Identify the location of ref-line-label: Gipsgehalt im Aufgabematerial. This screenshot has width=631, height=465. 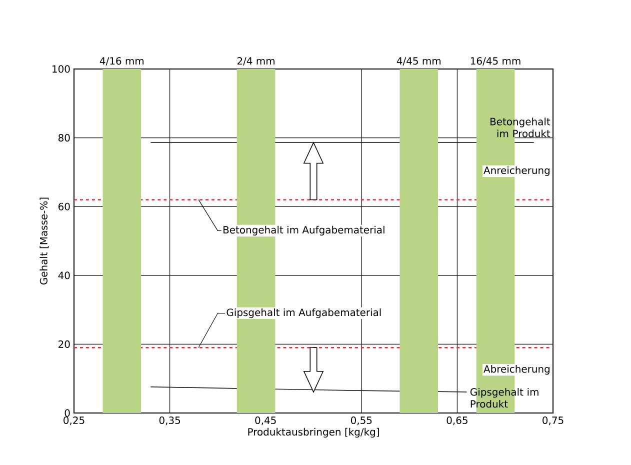
(303, 313).